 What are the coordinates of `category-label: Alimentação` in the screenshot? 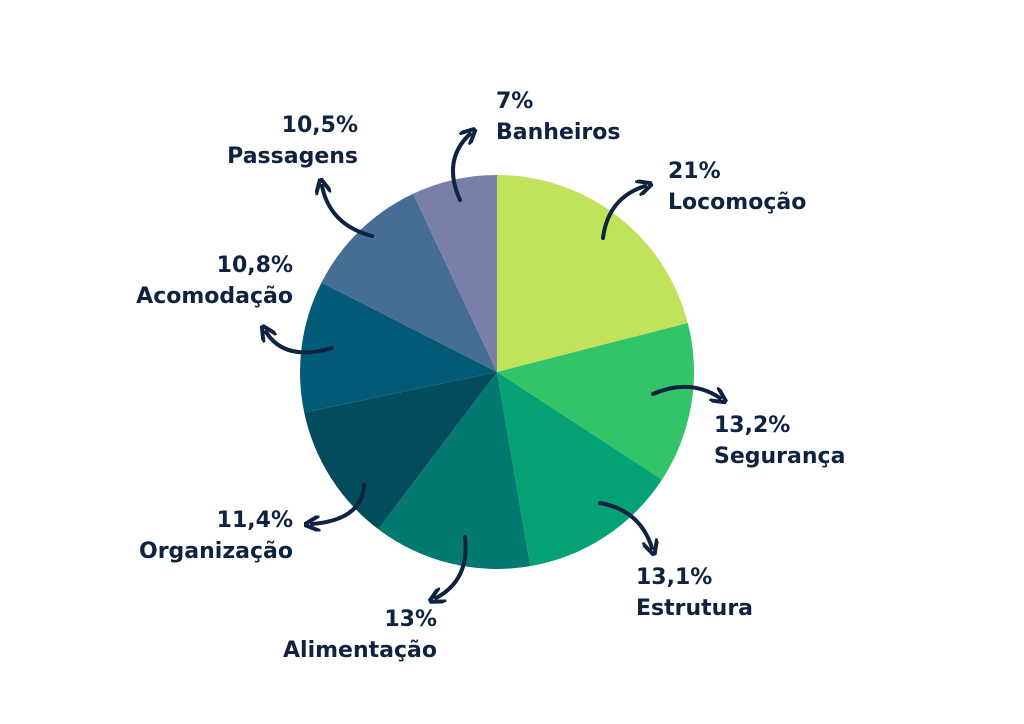 It's located at (360, 650).